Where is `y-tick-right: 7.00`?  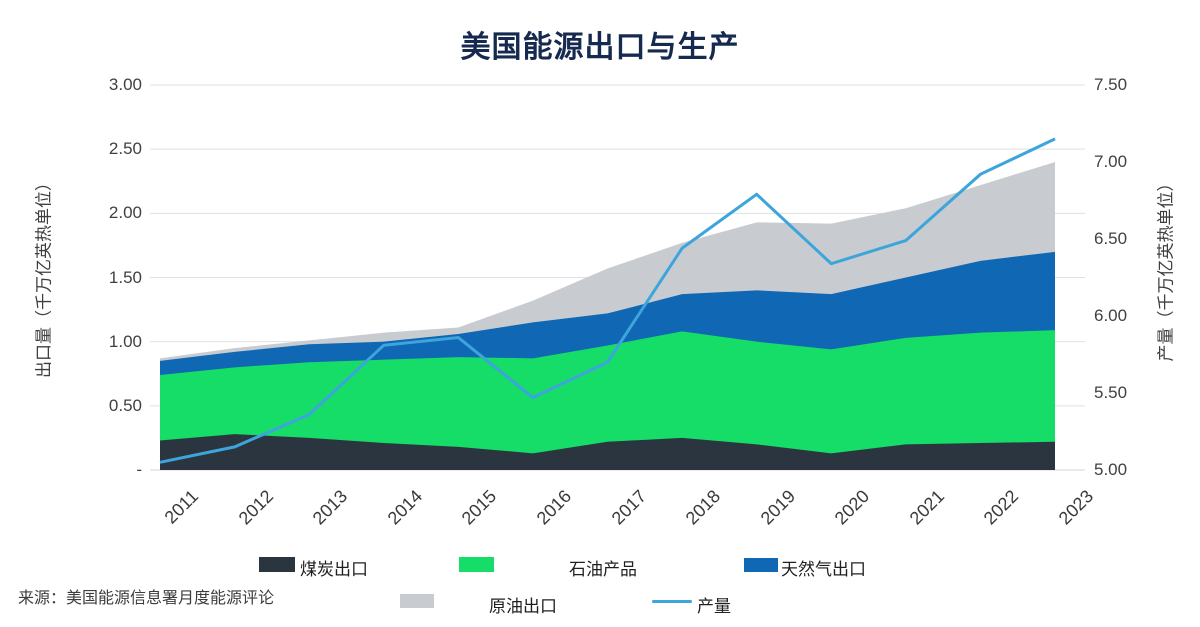
y-tick-right: 7.00 is located at coordinates (1111, 161).